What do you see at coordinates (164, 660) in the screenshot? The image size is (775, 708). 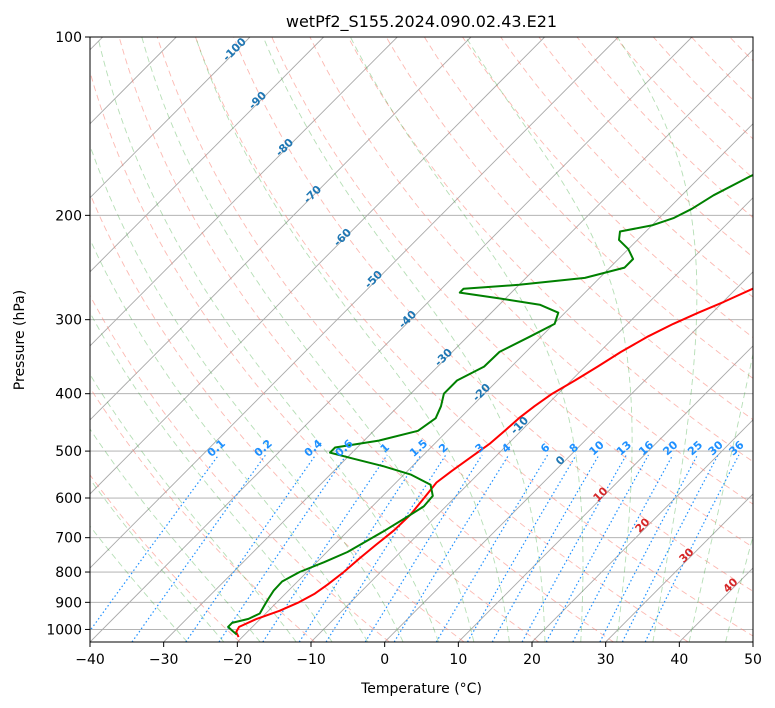 I see `x-tick-label: −30` at bounding box center [164, 660].